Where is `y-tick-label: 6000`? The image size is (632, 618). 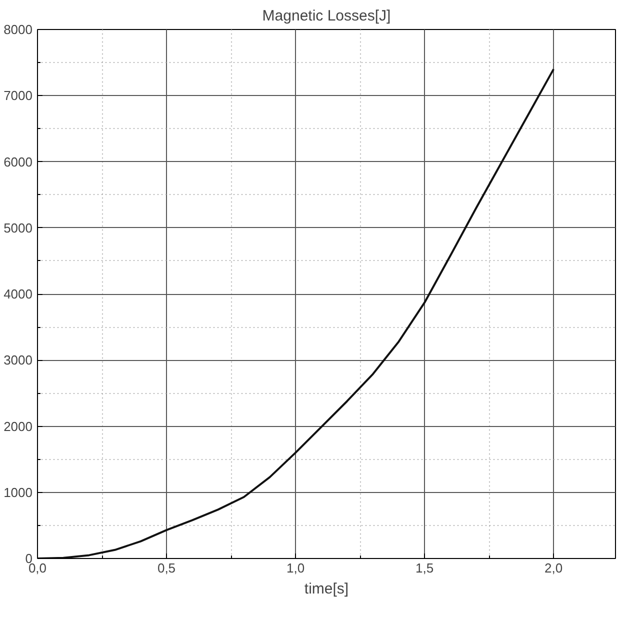
y-tick-label: 6000 is located at coordinates (18, 162).